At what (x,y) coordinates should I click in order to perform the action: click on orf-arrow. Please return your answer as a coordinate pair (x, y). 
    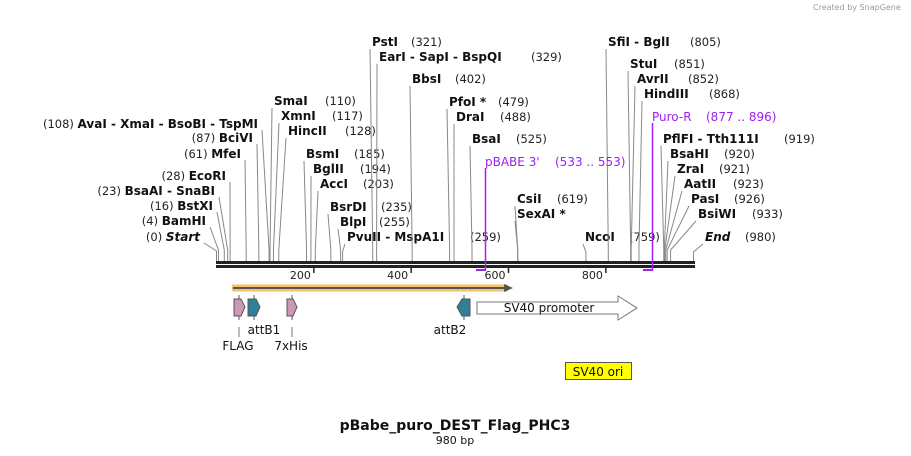
    Looking at the image, I should click on (372, 288).